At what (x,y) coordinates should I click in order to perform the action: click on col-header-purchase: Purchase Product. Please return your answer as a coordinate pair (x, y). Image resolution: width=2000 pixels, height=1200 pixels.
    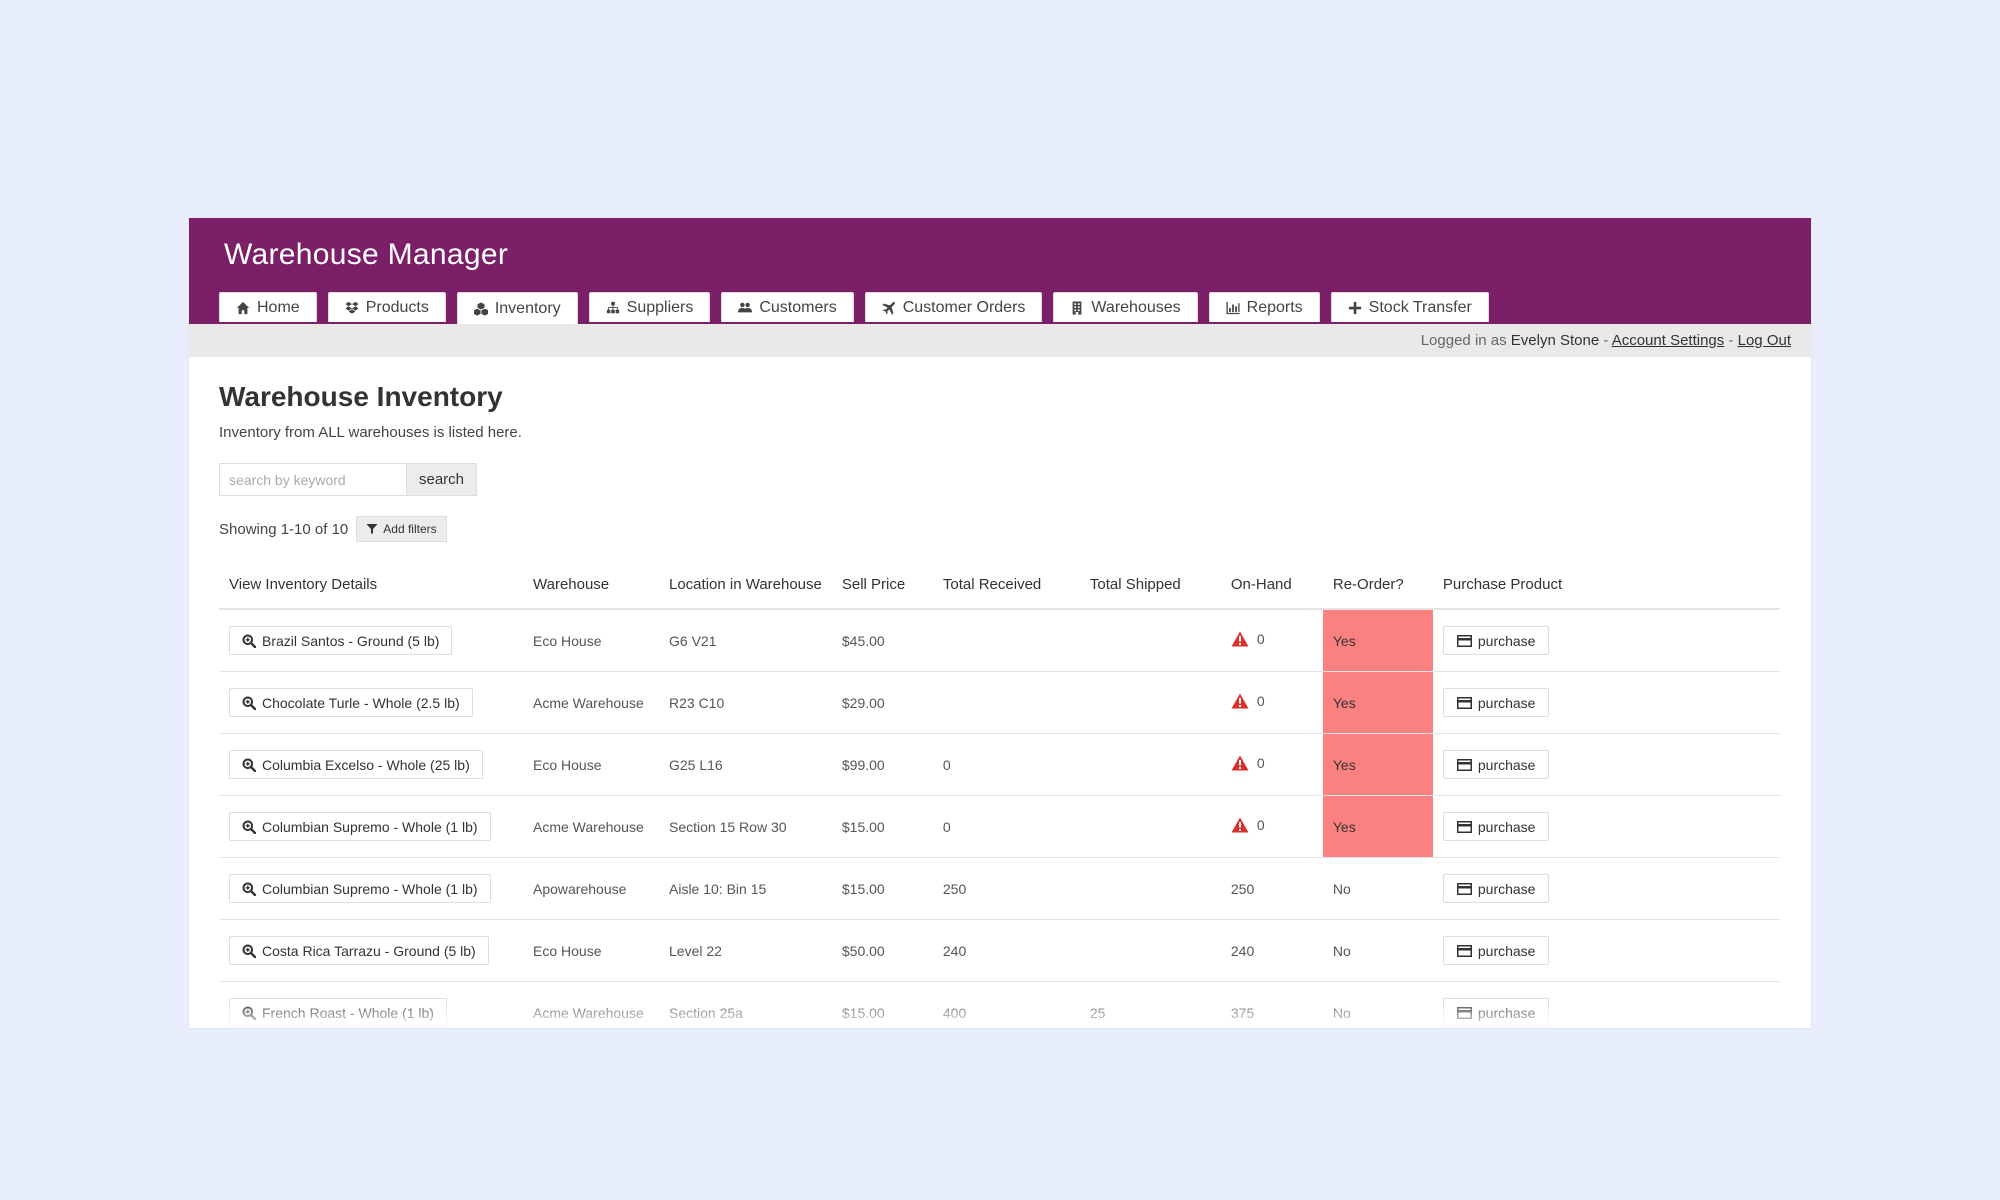
    Looking at the image, I should click on (1606, 585).